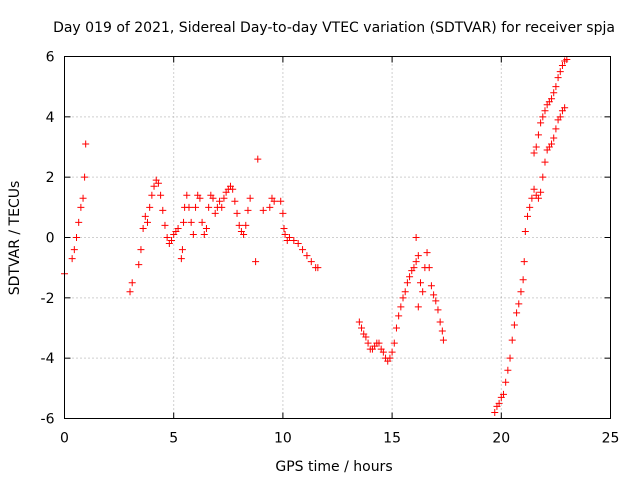  What do you see at coordinates (64, 439) in the screenshot?
I see `x-tick-label: 0` at bounding box center [64, 439].